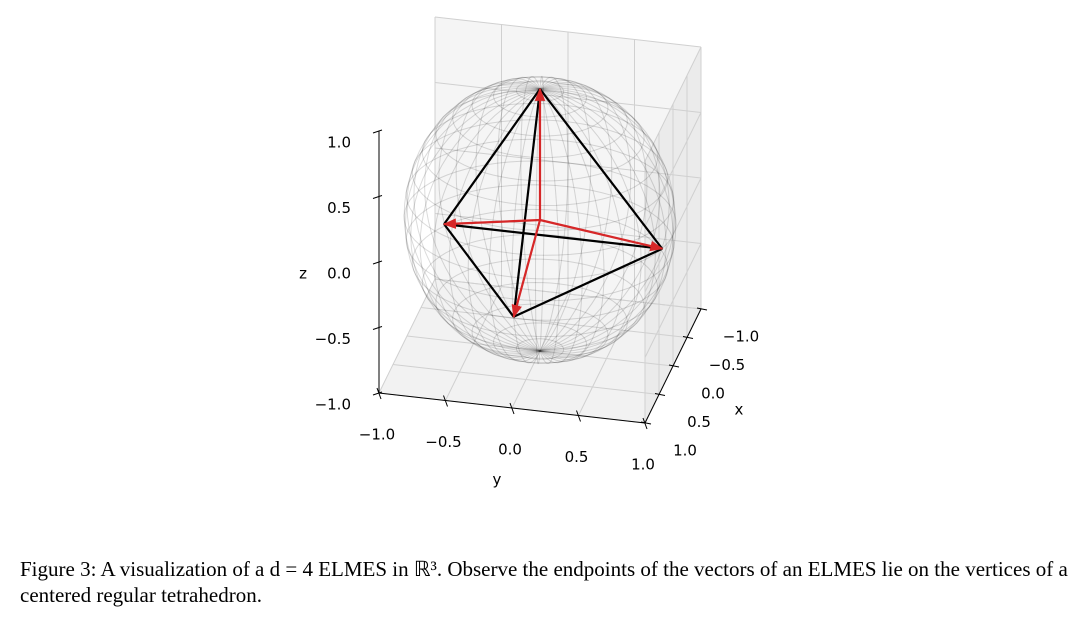 The width and height of the screenshot is (1080, 628). Describe the element at coordinates (739, 410) in the screenshot. I see `x-axis-label: x` at that location.